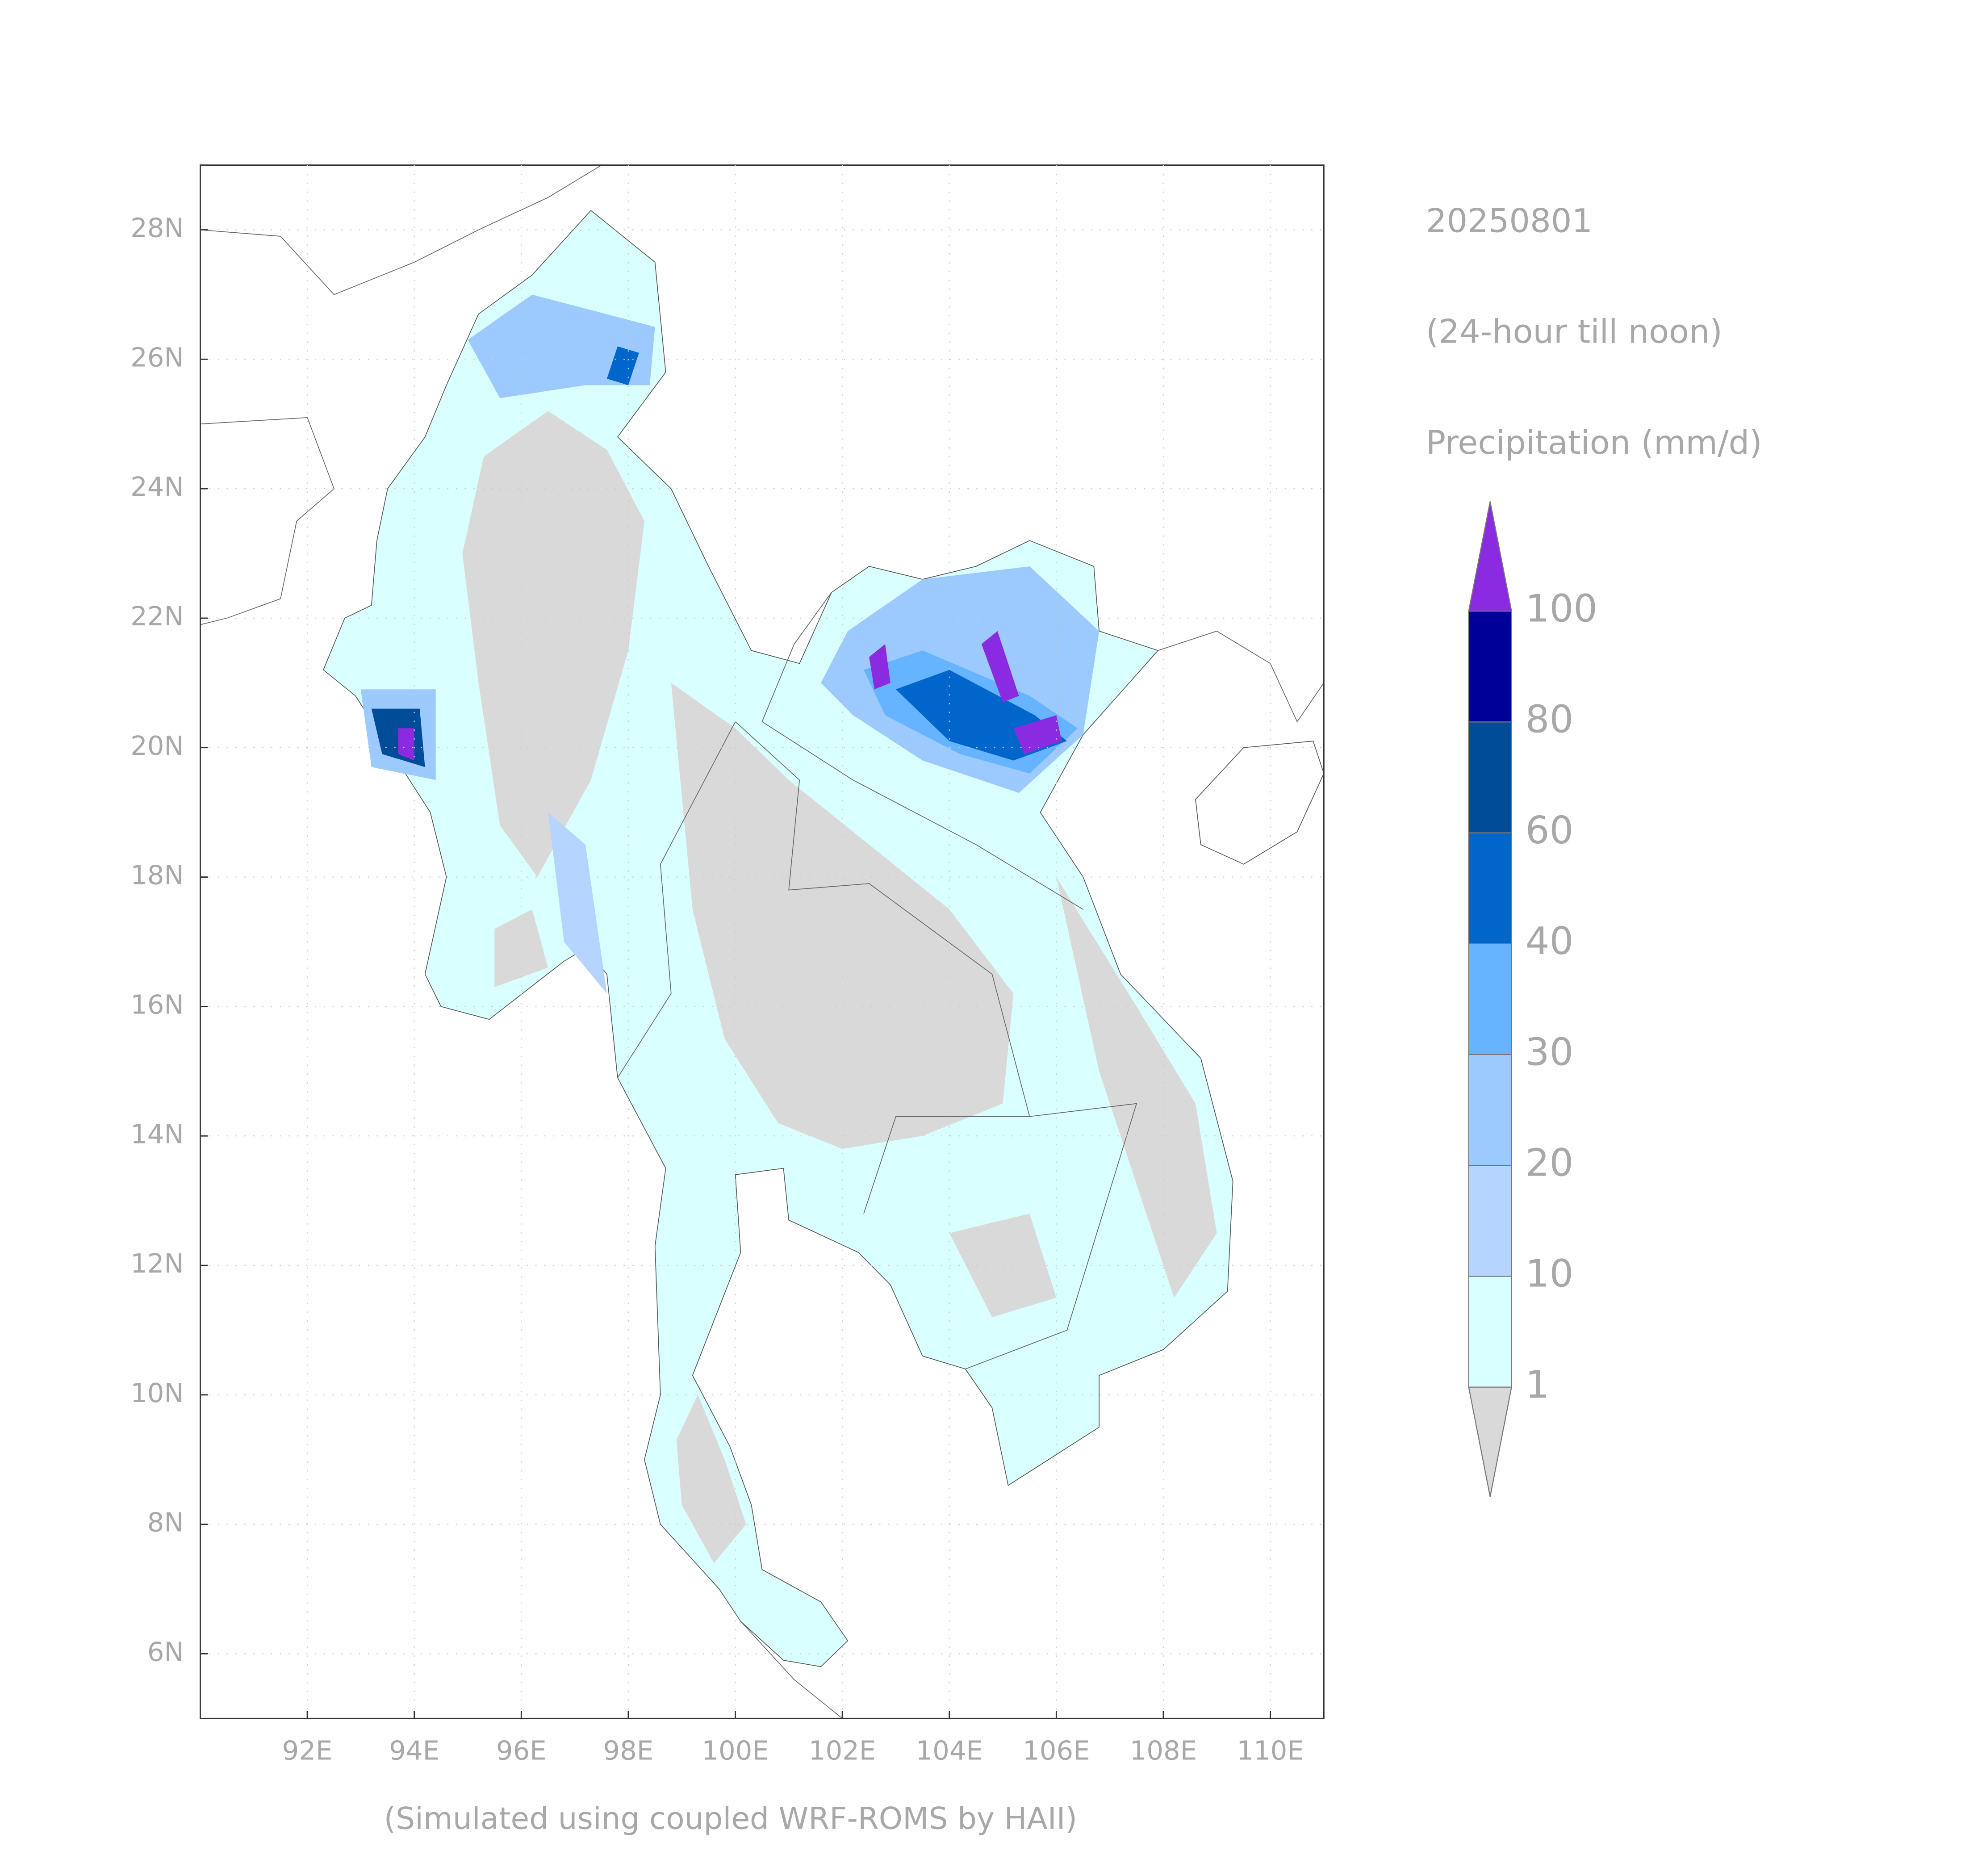  What do you see at coordinates (165, 1652) in the screenshot?
I see `y-tick-label: 6N` at bounding box center [165, 1652].